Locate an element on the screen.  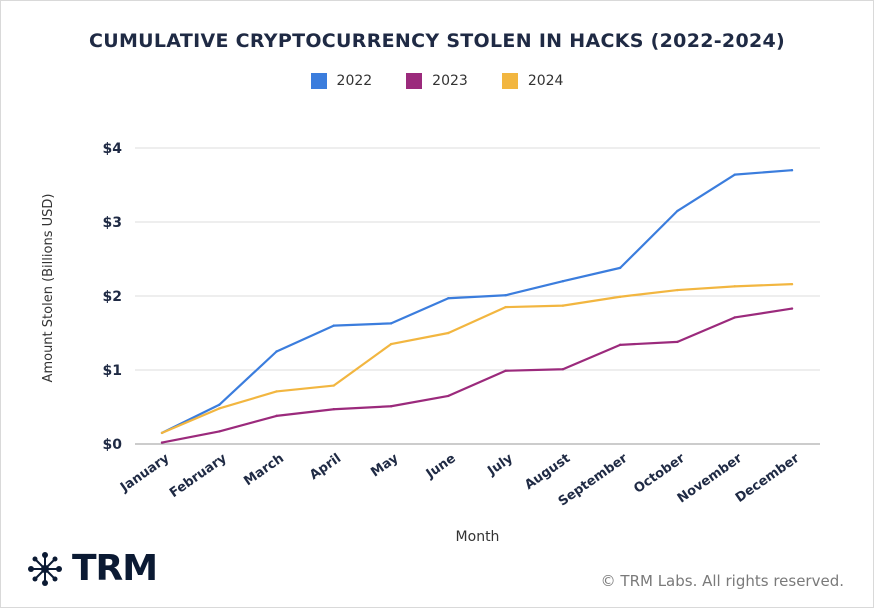
legend-label-2024: 2024 is located at coordinates (545, 81).